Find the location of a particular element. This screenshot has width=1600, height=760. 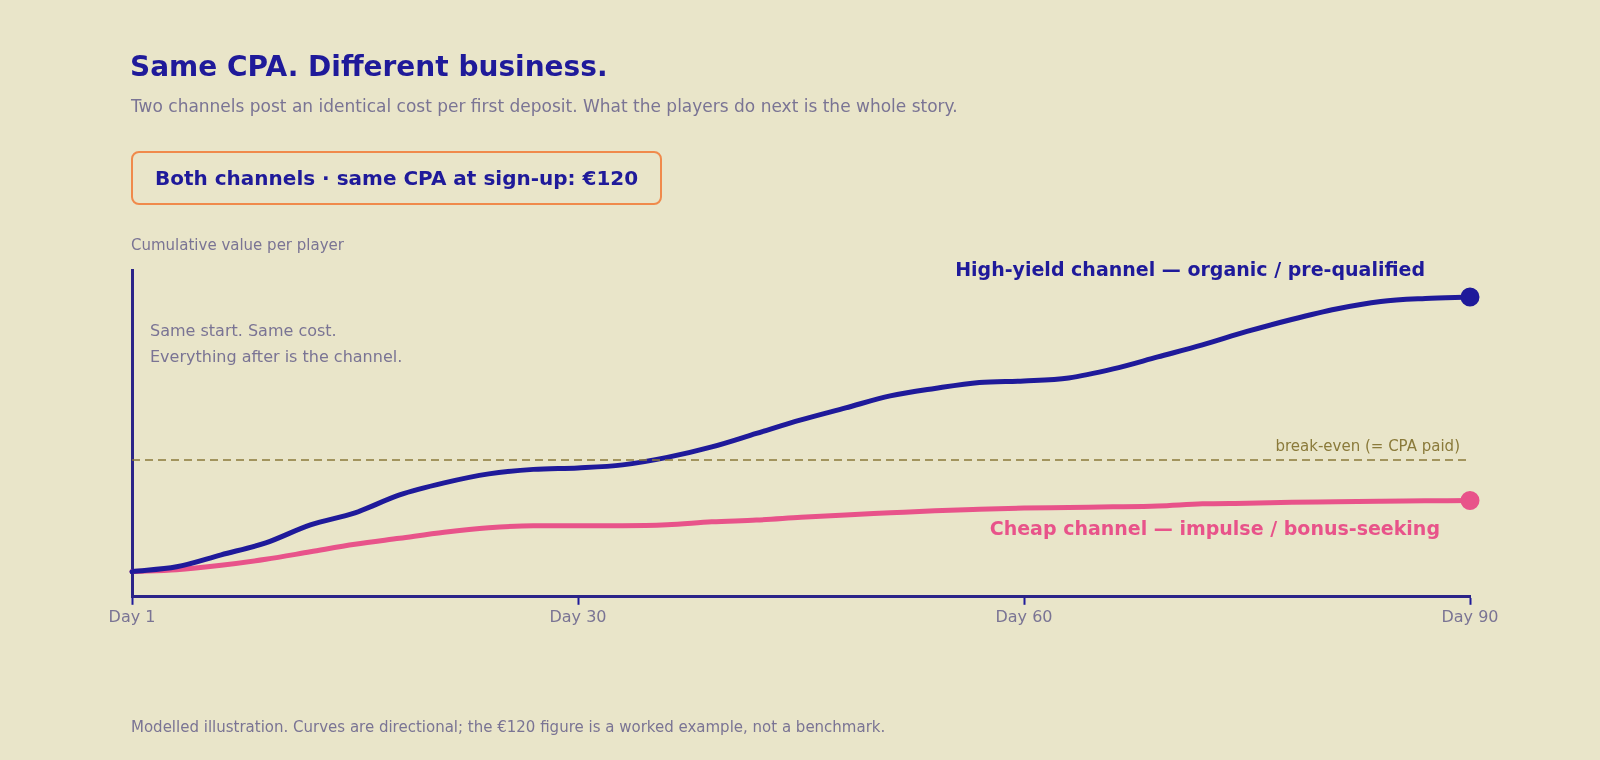

x-tick-label: Day 1 is located at coordinates (132, 616).